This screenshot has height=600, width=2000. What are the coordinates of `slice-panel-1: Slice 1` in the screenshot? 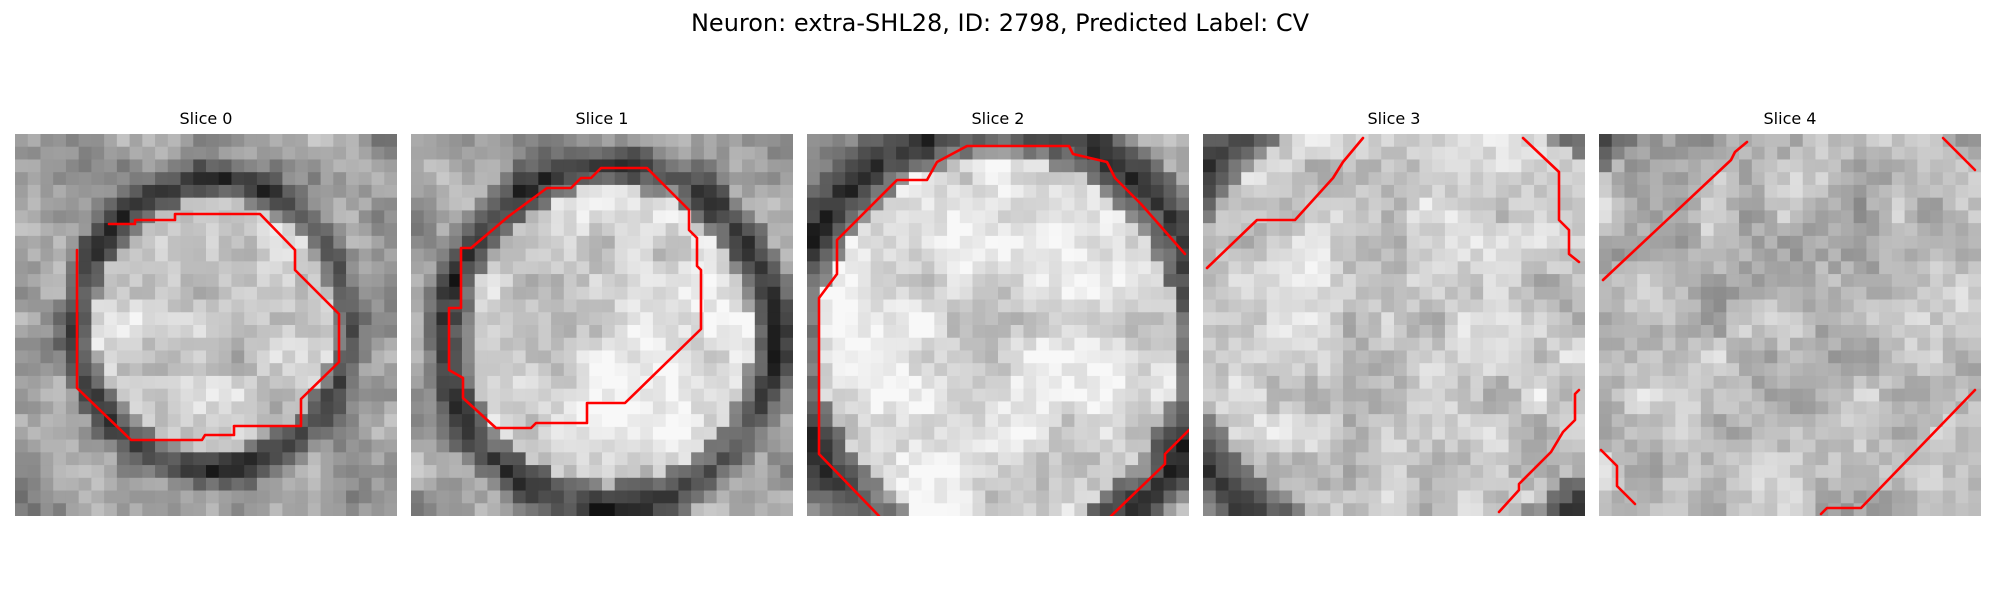 It's located at (602, 313).